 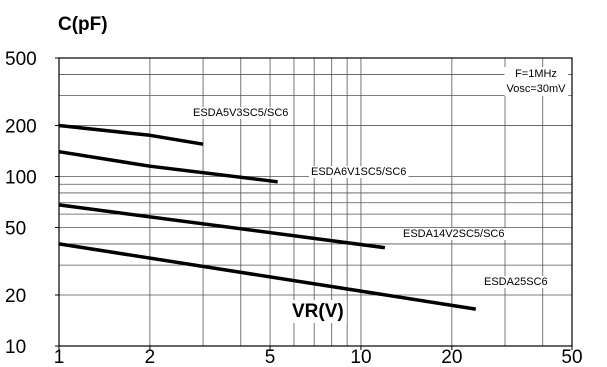 I want to click on annotation-background, so click(x=536, y=81).